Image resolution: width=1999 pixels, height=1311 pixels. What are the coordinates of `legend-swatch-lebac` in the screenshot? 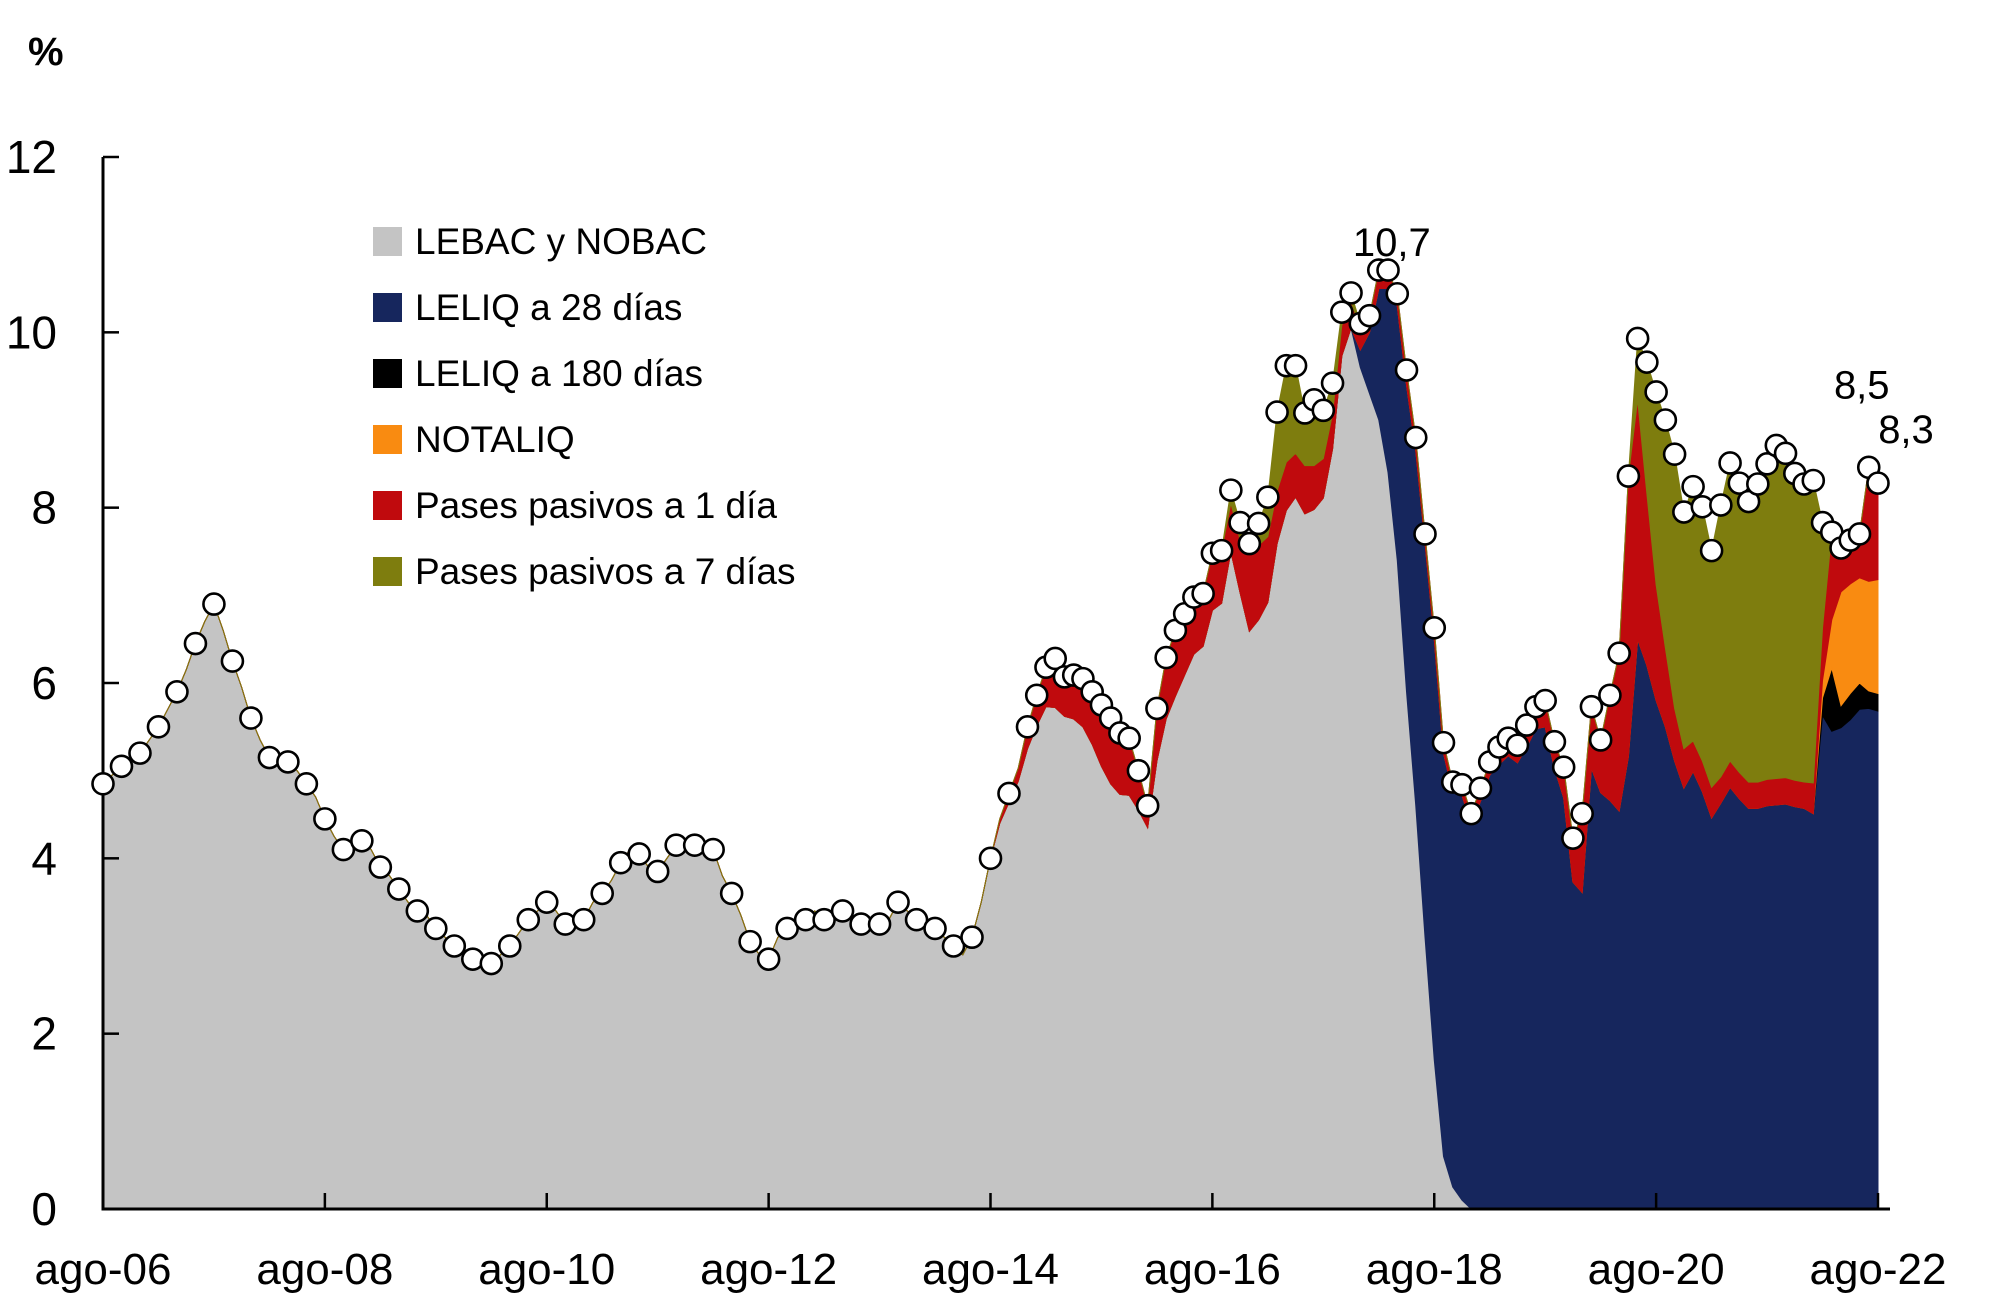 It's located at (387, 241).